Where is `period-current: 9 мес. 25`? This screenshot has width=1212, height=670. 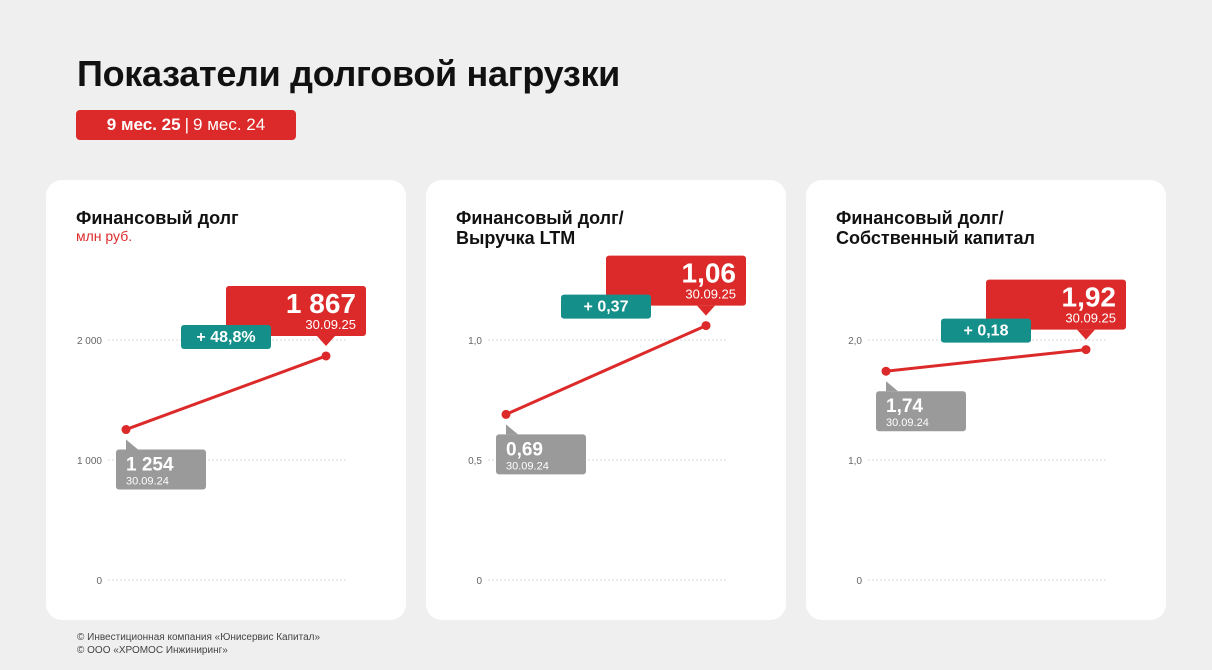 period-current: 9 мес. 25 is located at coordinates (143, 124).